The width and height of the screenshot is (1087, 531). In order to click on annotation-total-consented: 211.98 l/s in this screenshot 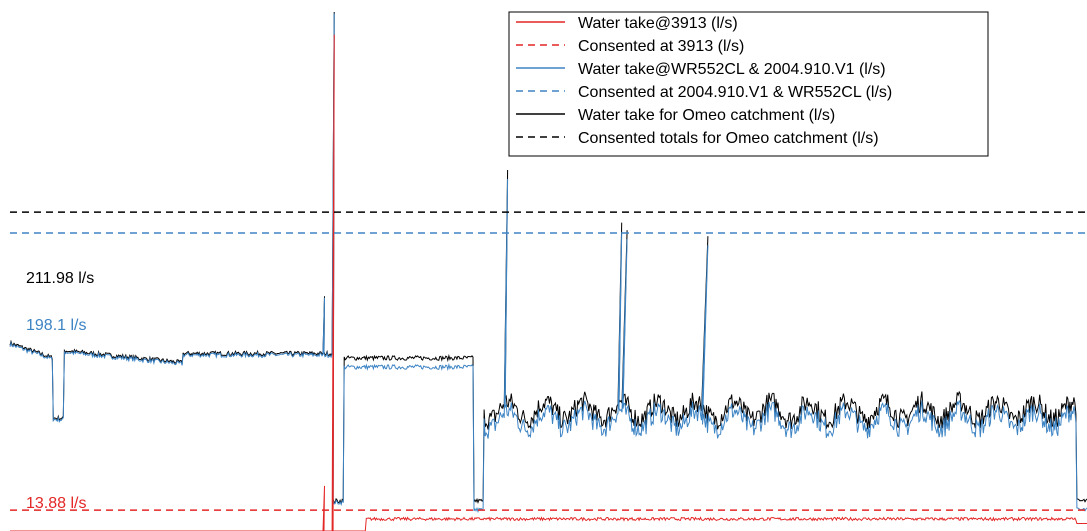, I will do `click(60, 278)`.